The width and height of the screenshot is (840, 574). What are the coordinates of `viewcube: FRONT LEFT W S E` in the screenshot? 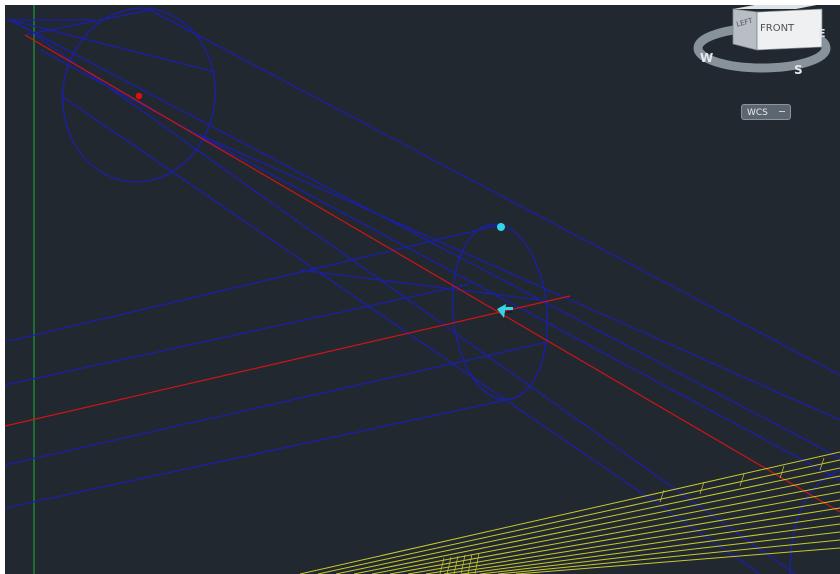 It's located at (762, 41).